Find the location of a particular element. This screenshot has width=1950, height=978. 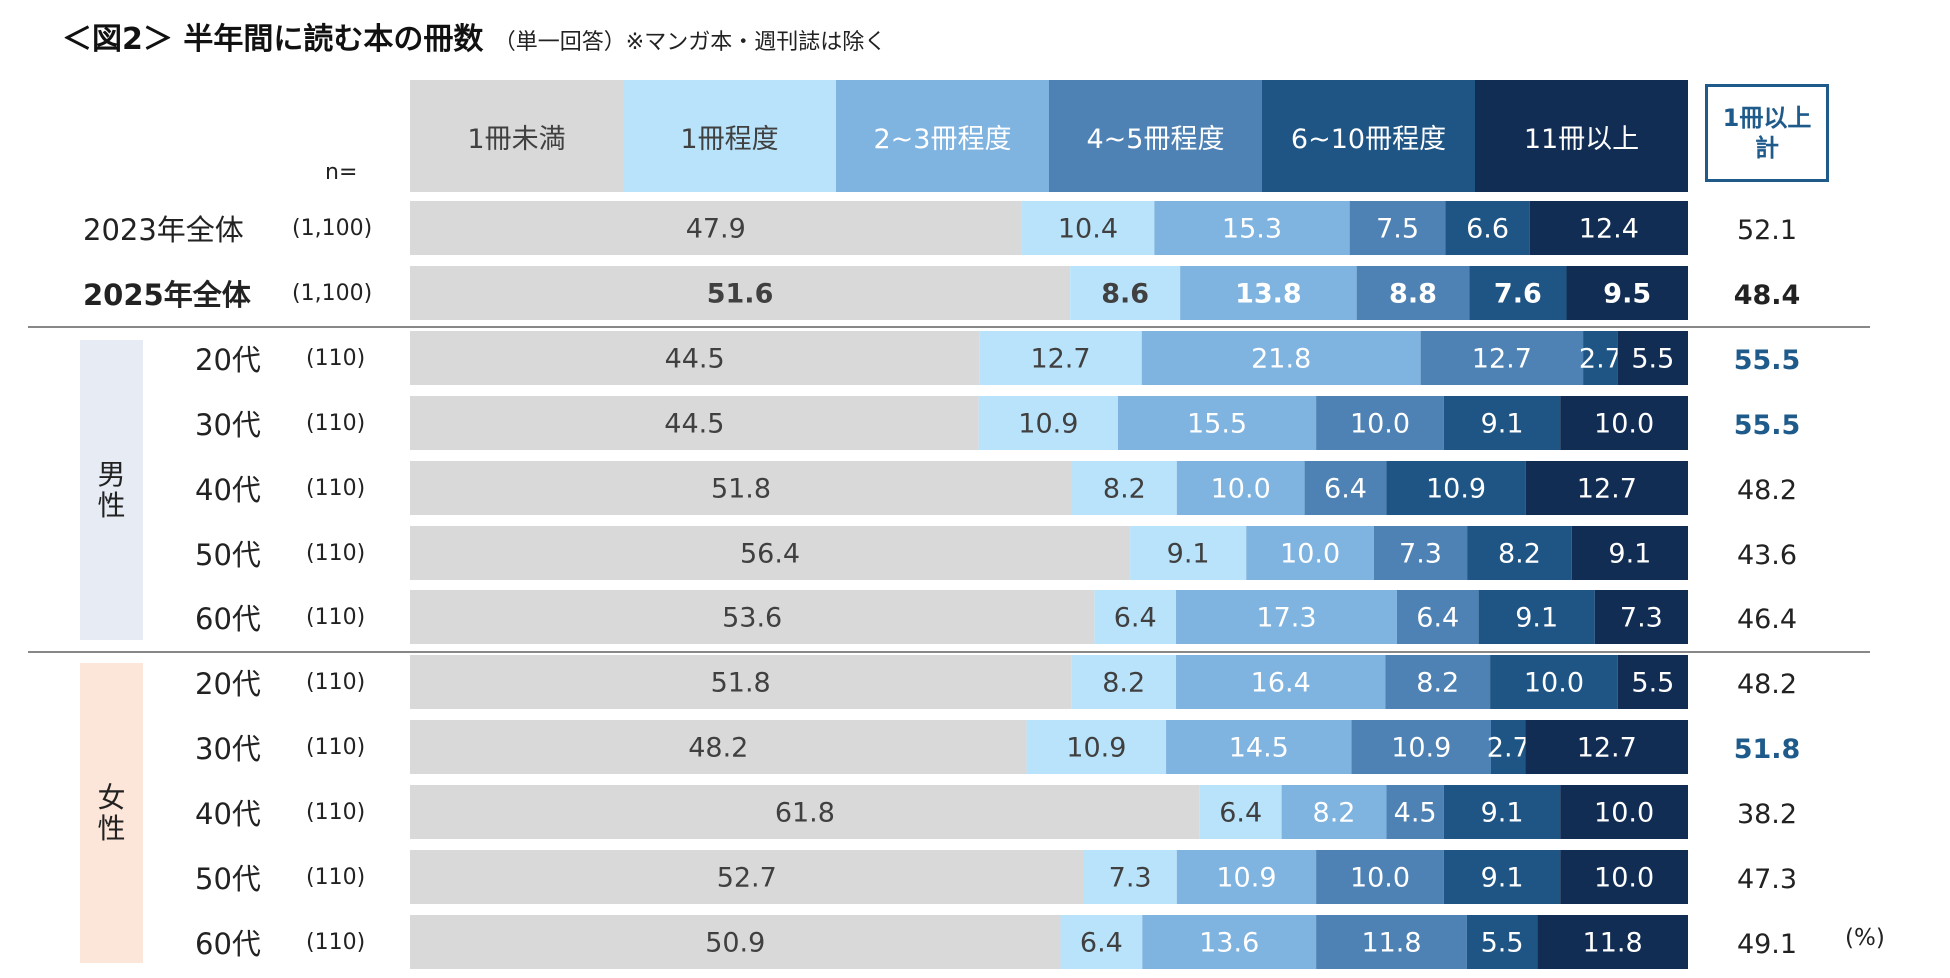

bar-row: 47.9 10.4 15.3 7.5 6.6 12.4 is located at coordinates (1049, 228).